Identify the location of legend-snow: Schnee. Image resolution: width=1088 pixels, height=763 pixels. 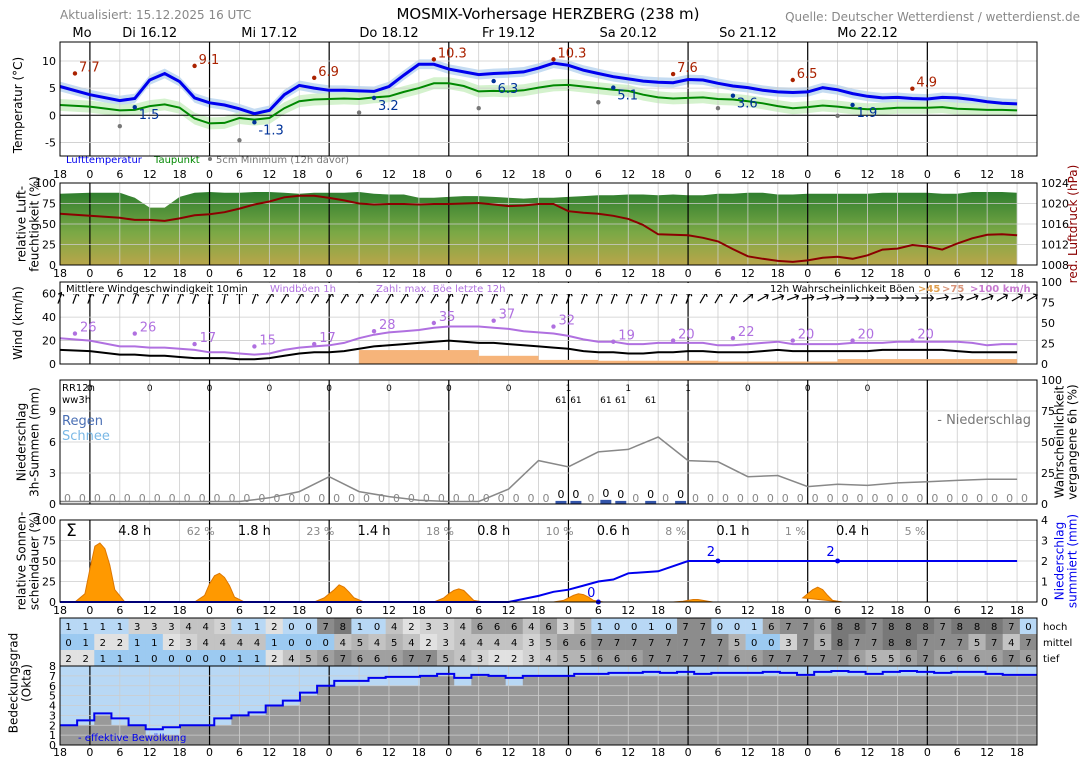
(86, 436).